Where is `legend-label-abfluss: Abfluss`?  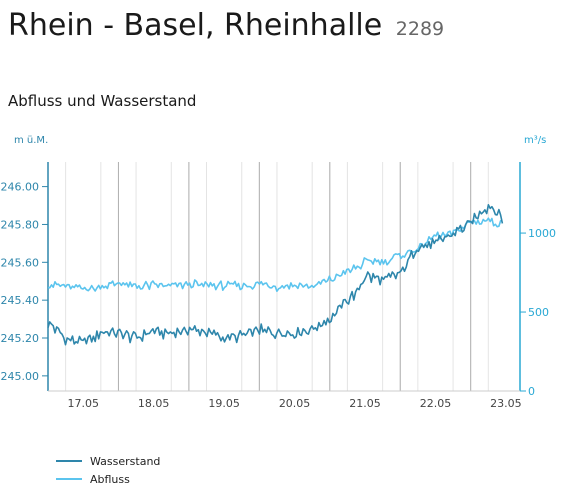 legend-label-abfluss: Abfluss is located at coordinates (110, 479).